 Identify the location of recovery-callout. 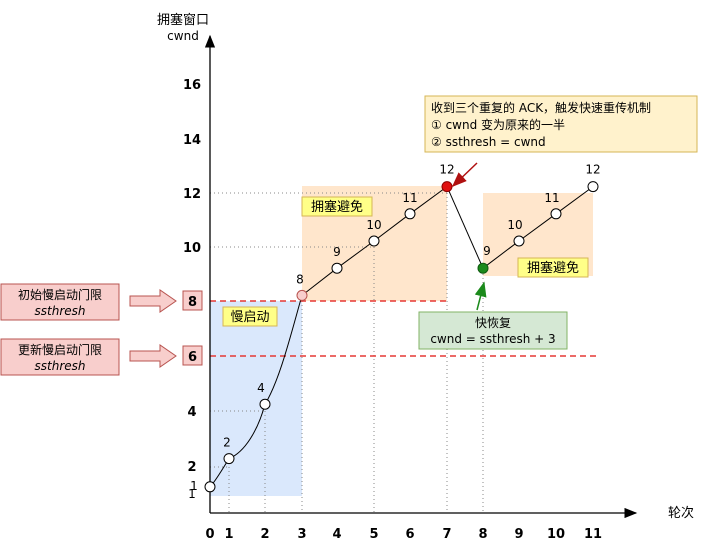
(493, 330).